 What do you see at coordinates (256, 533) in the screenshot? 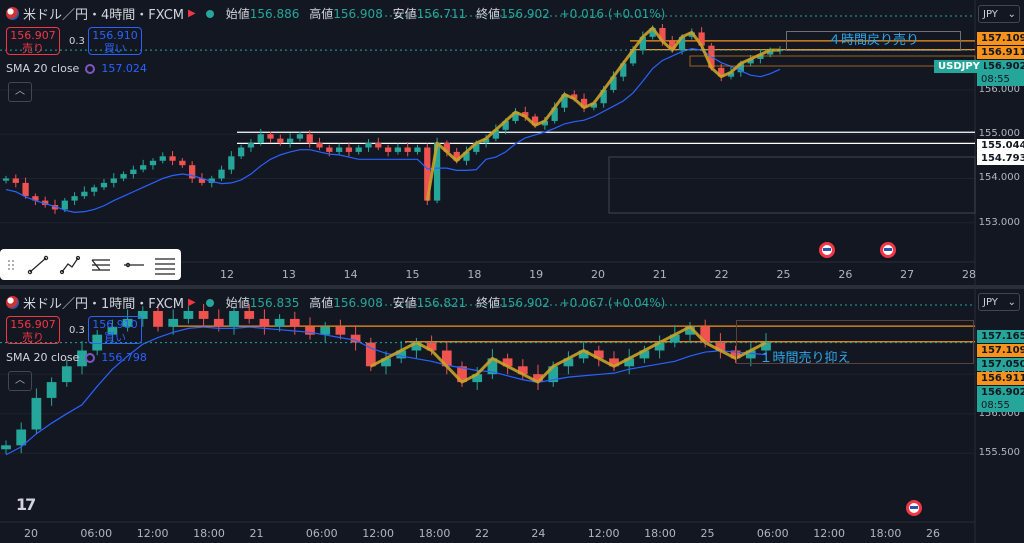
I see `time-tick: 21` at bounding box center [256, 533].